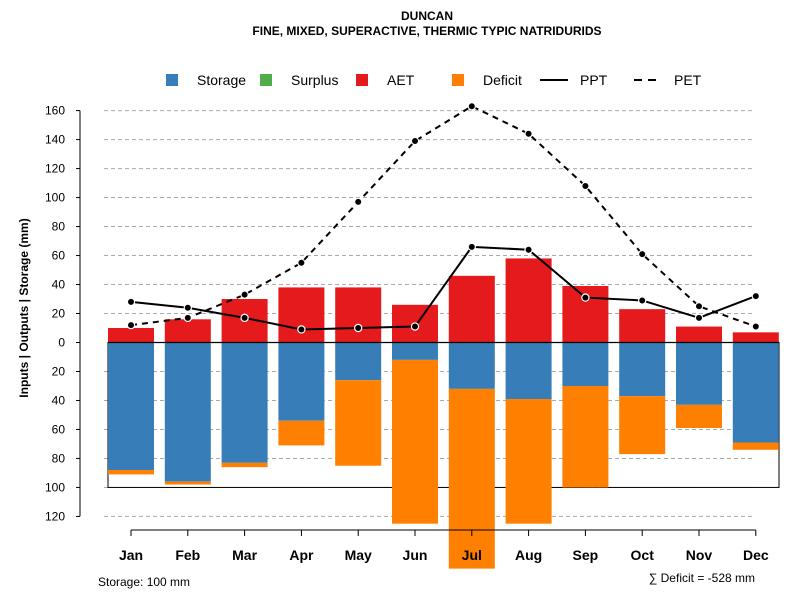  What do you see at coordinates (301, 555) in the screenshot?
I see `x-tick-label: Apr` at bounding box center [301, 555].